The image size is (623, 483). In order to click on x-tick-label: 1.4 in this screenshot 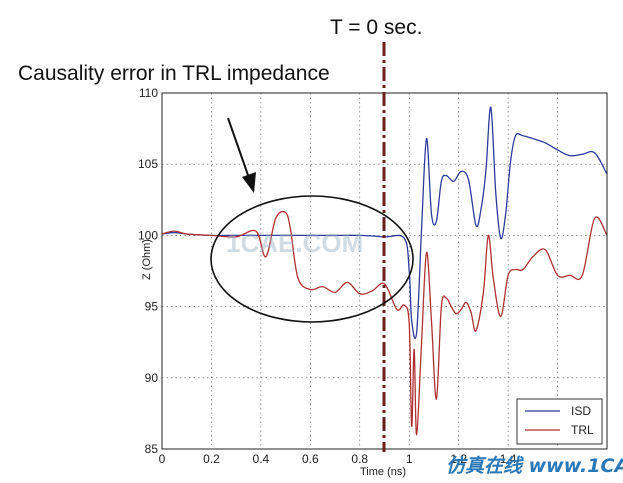, I will do `click(508, 459)`.